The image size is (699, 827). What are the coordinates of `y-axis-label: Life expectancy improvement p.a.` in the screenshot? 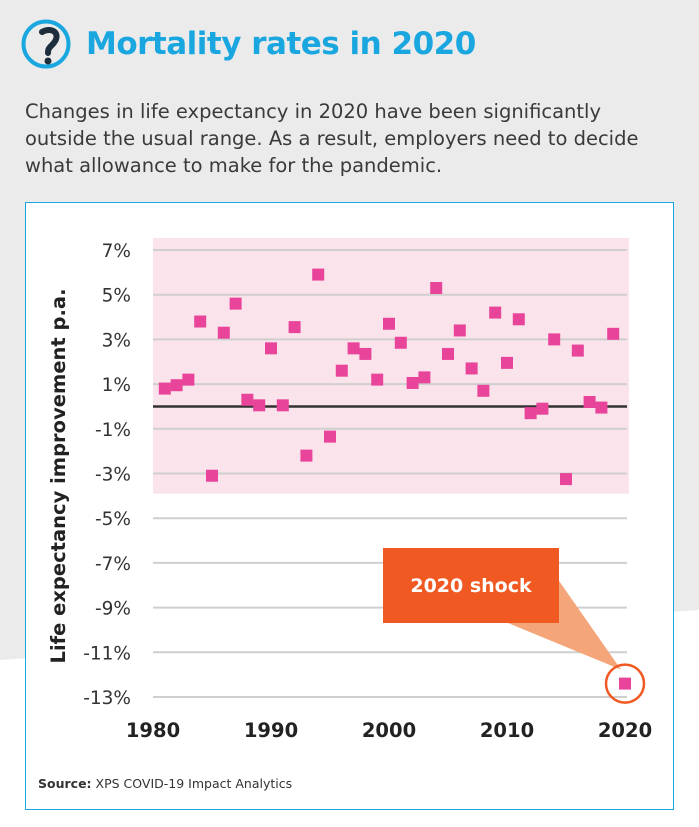 It's located at (58, 476).